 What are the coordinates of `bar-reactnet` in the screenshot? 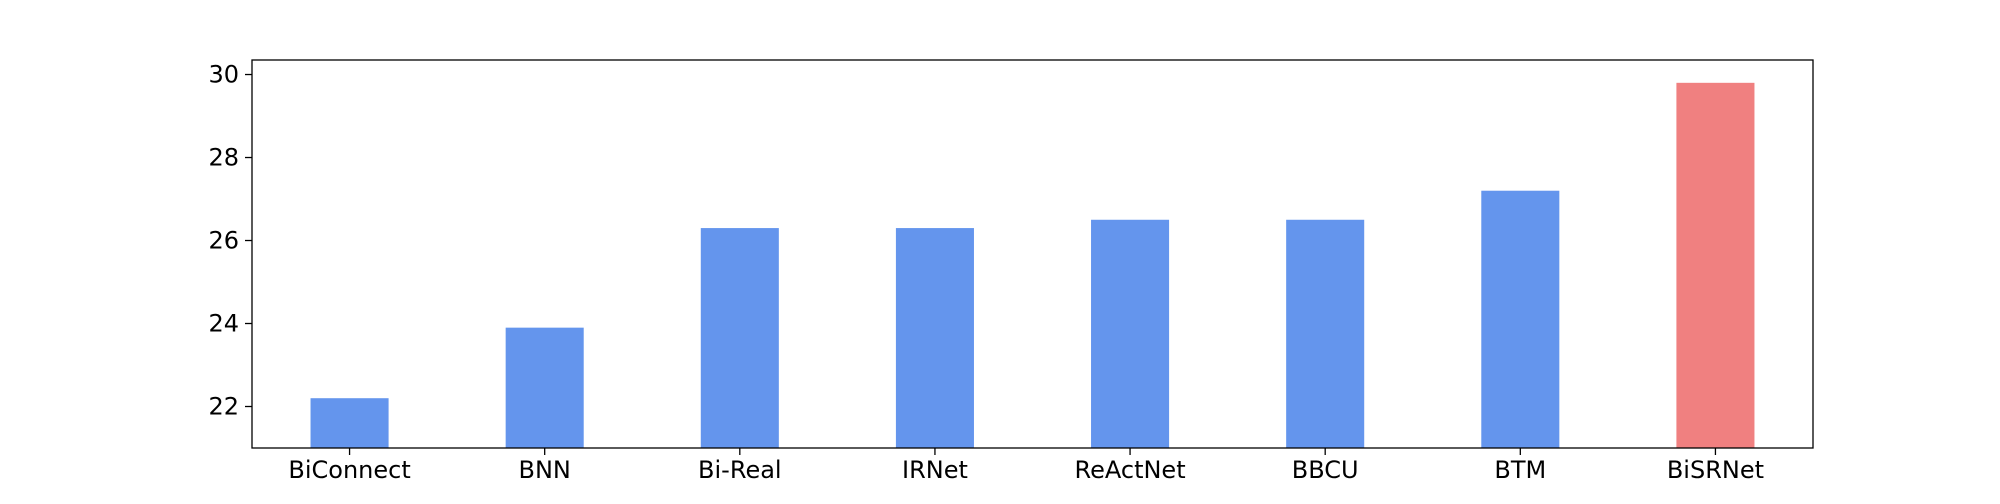 It's located at (1130, 333).